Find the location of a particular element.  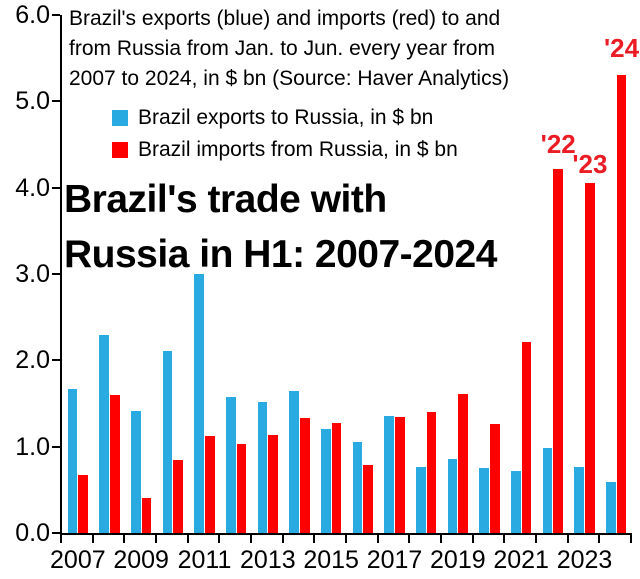

legend-item-exports: Brazil exports to Russia, in $ bn is located at coordinates (285, 118).